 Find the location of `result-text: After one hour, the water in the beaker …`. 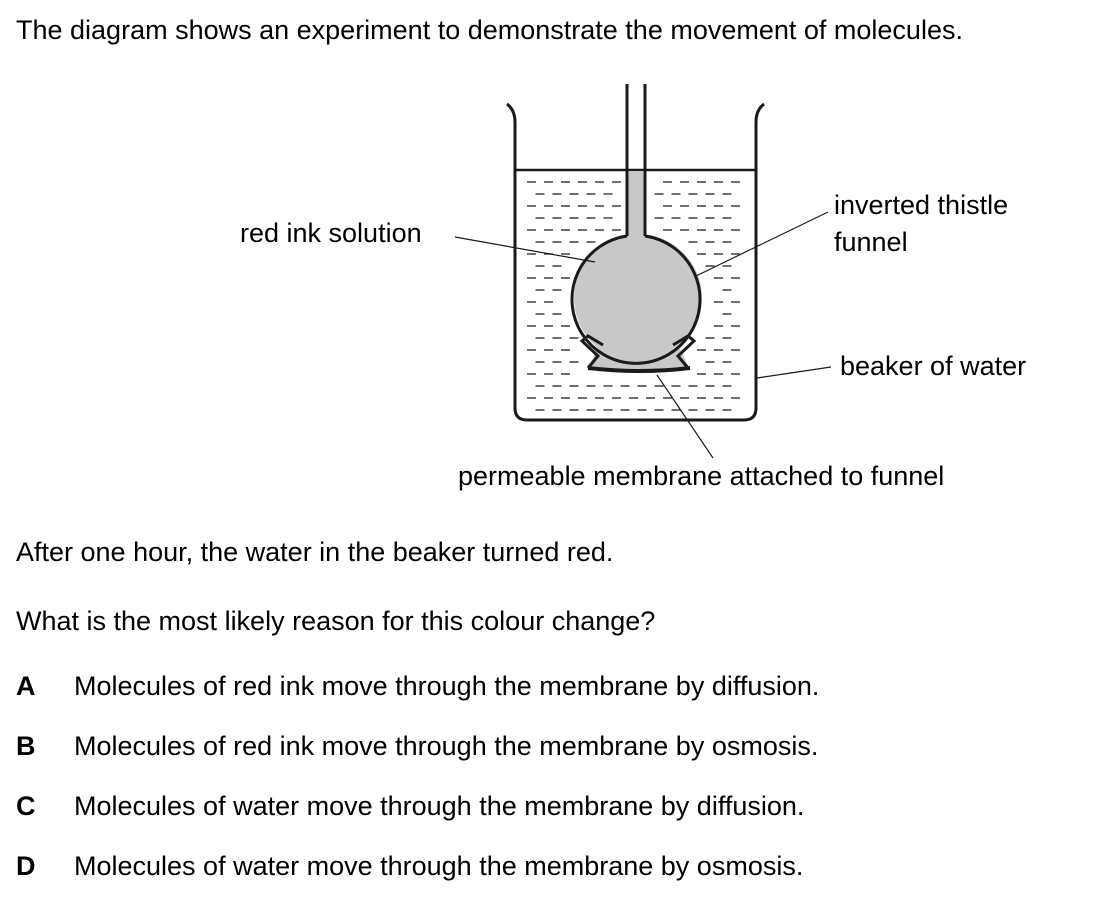

result-text: After one hour, the water in the beaker … is located at coordinates (315, 552).